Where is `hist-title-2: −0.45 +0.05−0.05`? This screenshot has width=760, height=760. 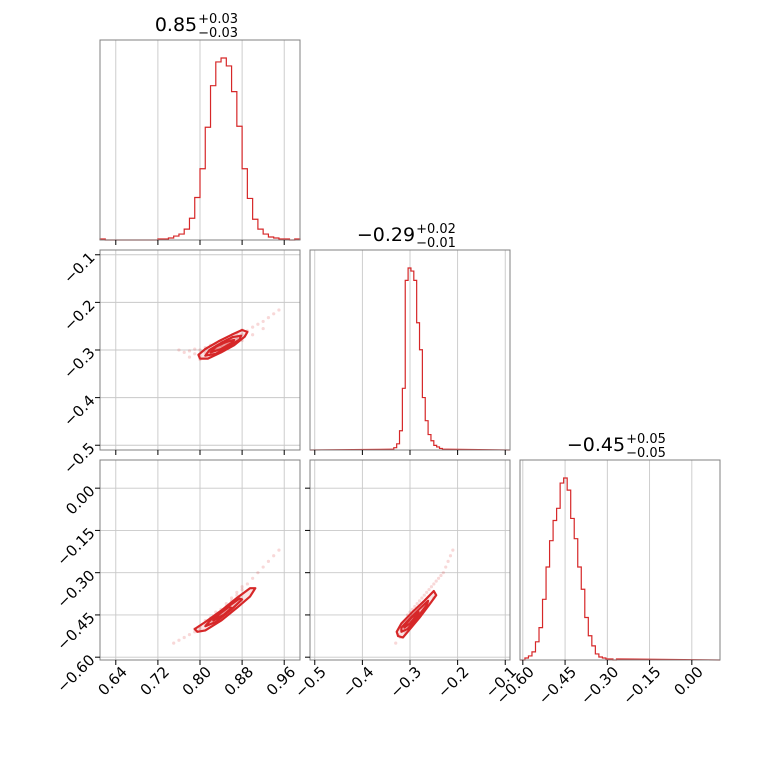
hist-title-2: −0.45 +0.05−0.05 is located at coordinates (616, 446).